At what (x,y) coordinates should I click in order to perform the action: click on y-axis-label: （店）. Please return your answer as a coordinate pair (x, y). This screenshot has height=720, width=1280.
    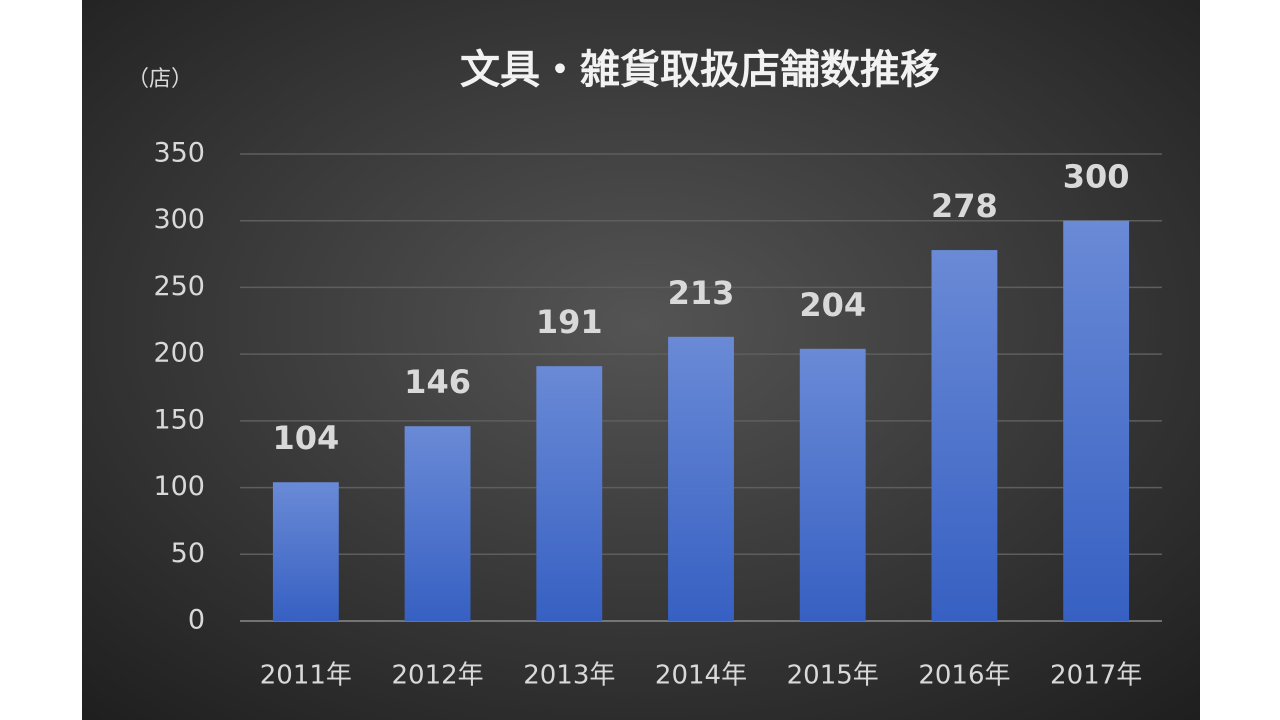
    Looking at the image, I should click on (160, 79).